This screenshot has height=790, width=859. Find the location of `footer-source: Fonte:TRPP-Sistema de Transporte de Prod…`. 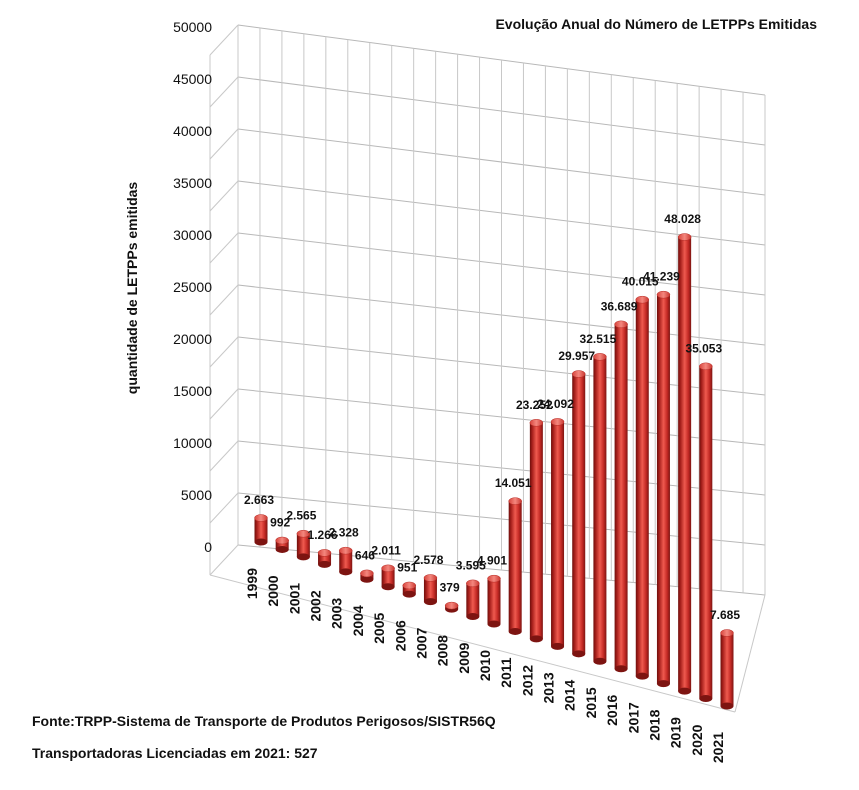

footer-source: Fonte:TRPP-Sistema de Transporte de Prod… is located at coordinates (264, 721).